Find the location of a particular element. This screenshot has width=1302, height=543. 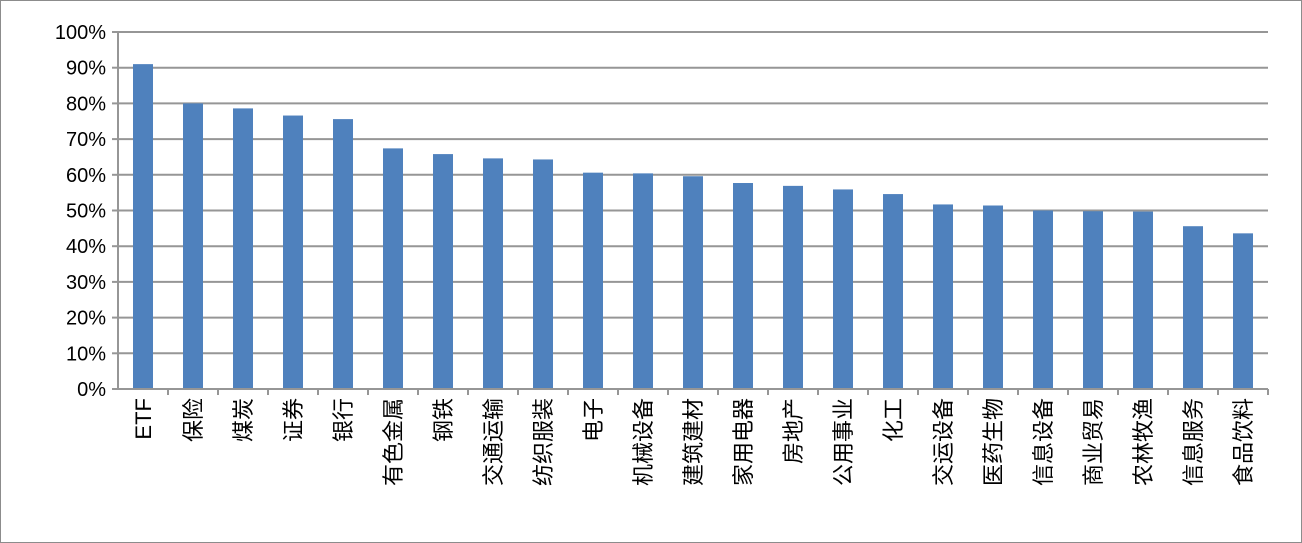

x-tick-label: 银行 is located at coordinates (343, 420).